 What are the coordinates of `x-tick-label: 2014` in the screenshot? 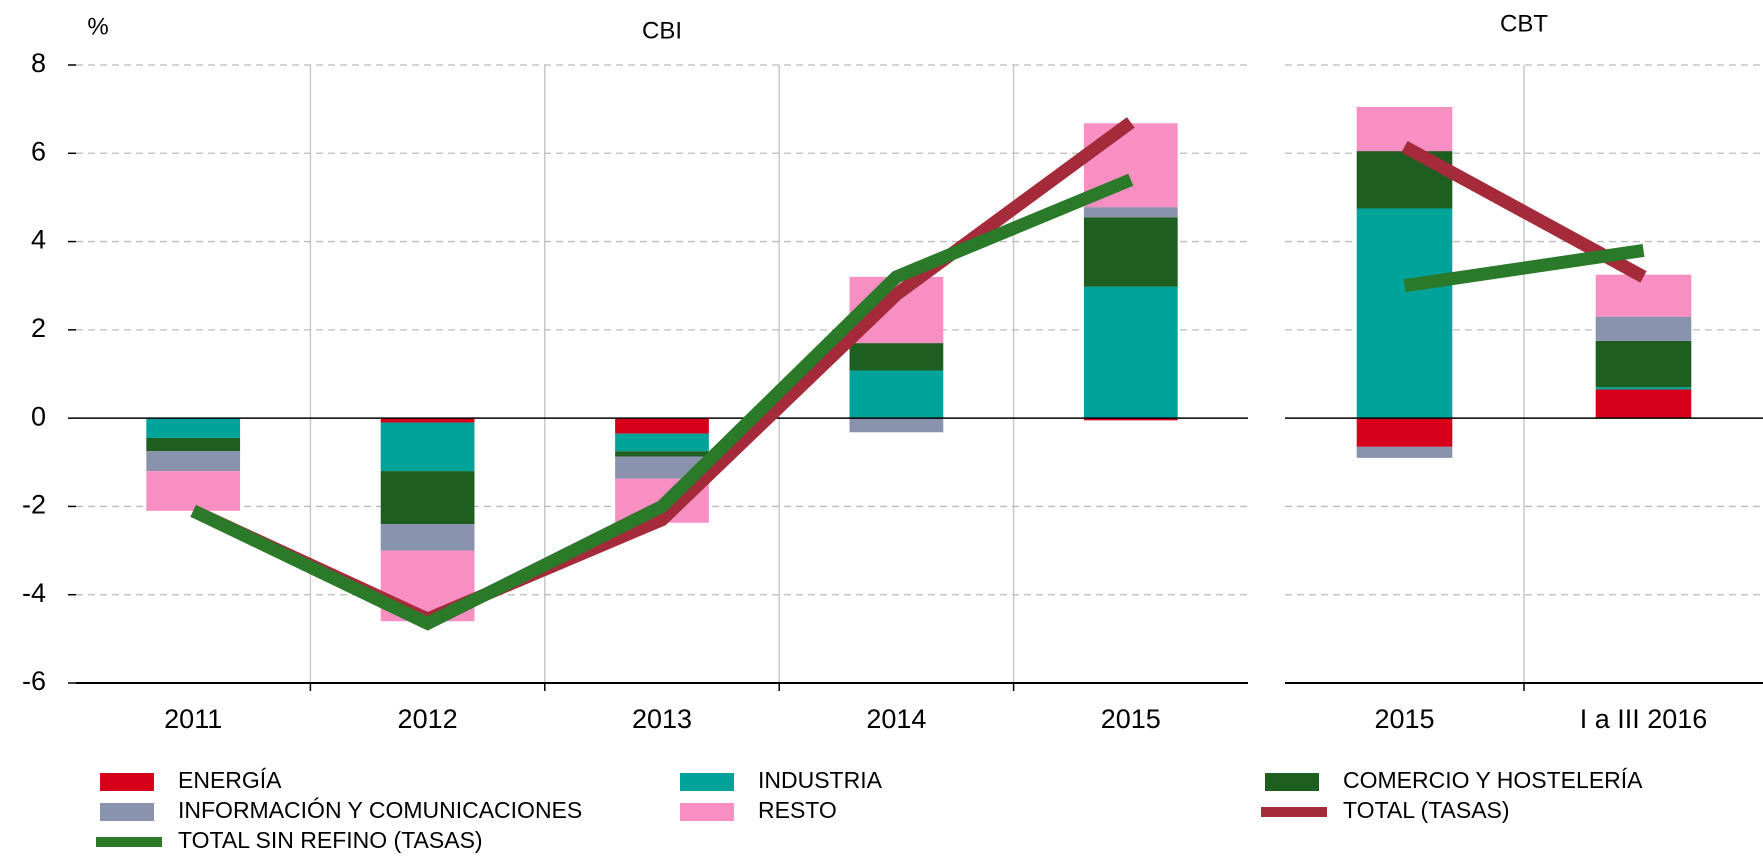 It's located at (896, 719).